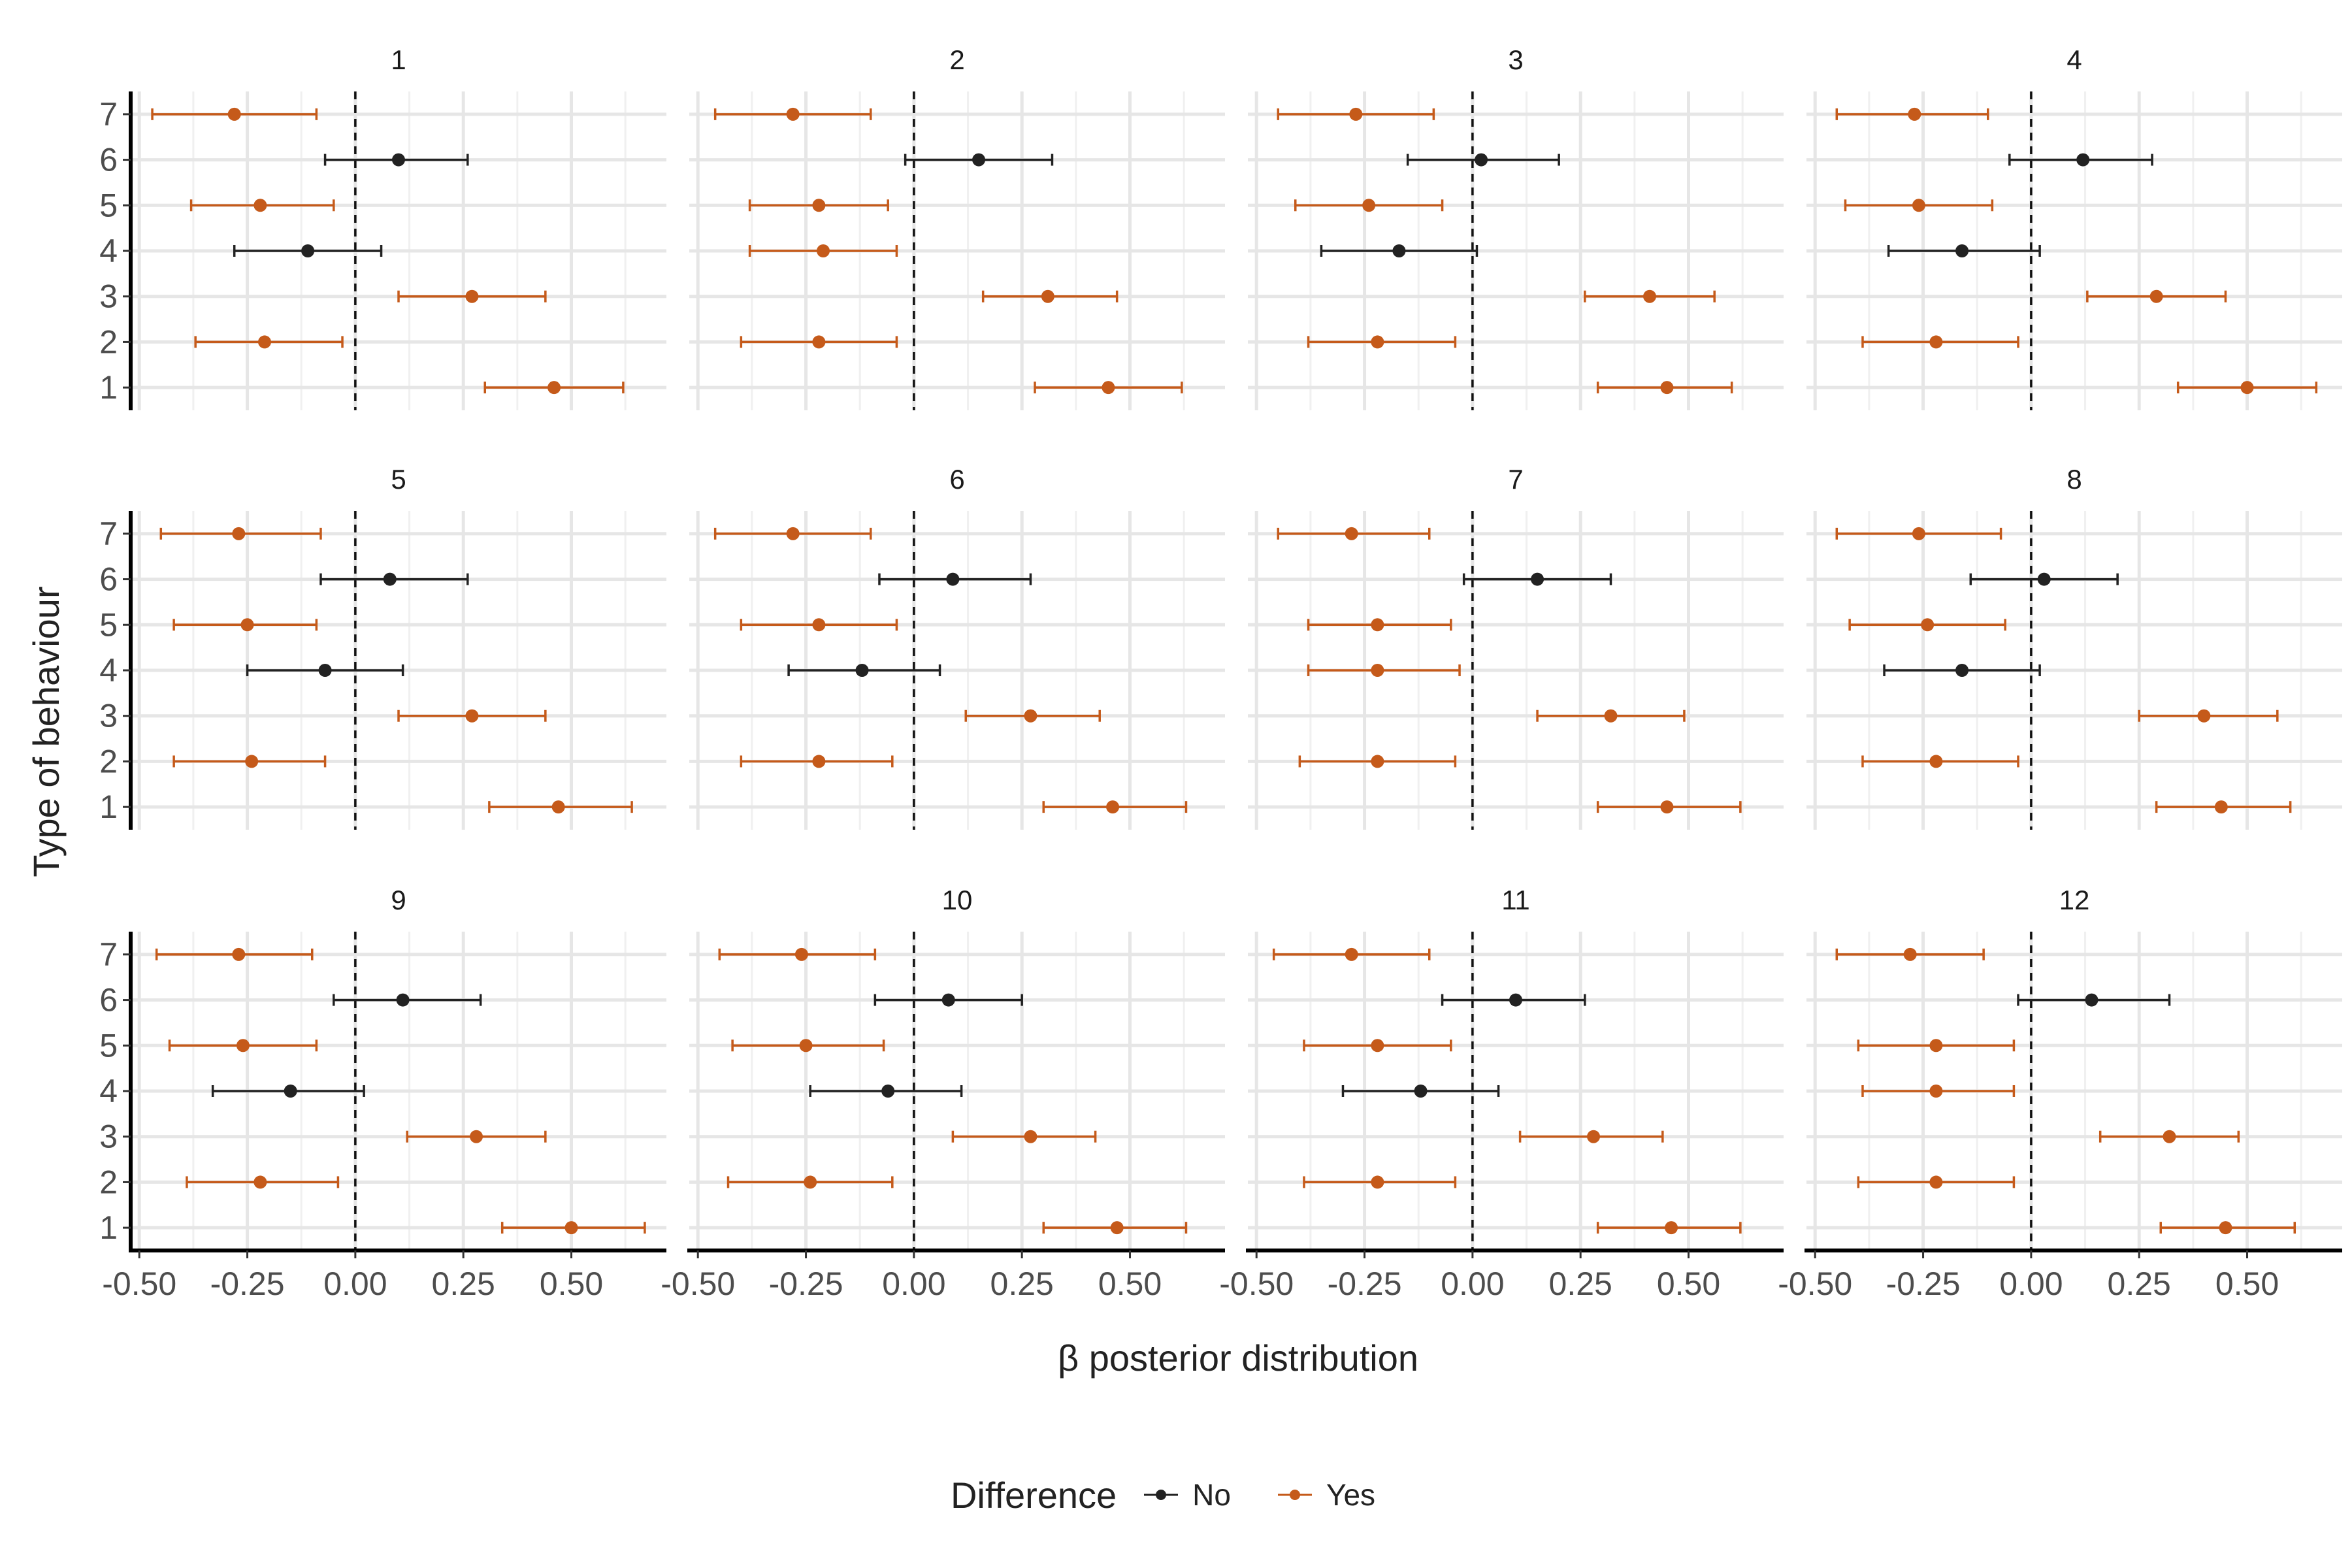 The image size is (2352, 1568). Describe the element at coordinates (1515, 59) in the screenshot. I see `panel-title: 3` at that location.